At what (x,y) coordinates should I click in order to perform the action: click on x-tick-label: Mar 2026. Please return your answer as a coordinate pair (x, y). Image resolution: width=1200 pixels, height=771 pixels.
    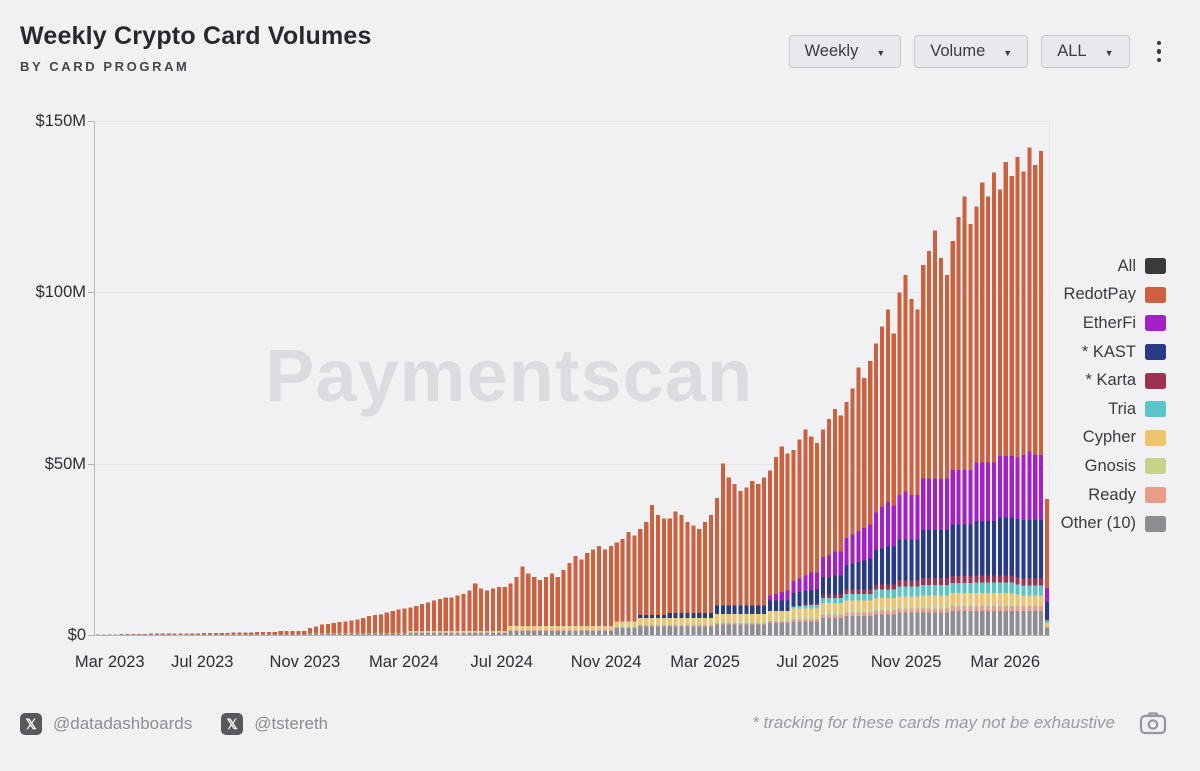
    Looking at the image, I should click on (1005, 662).